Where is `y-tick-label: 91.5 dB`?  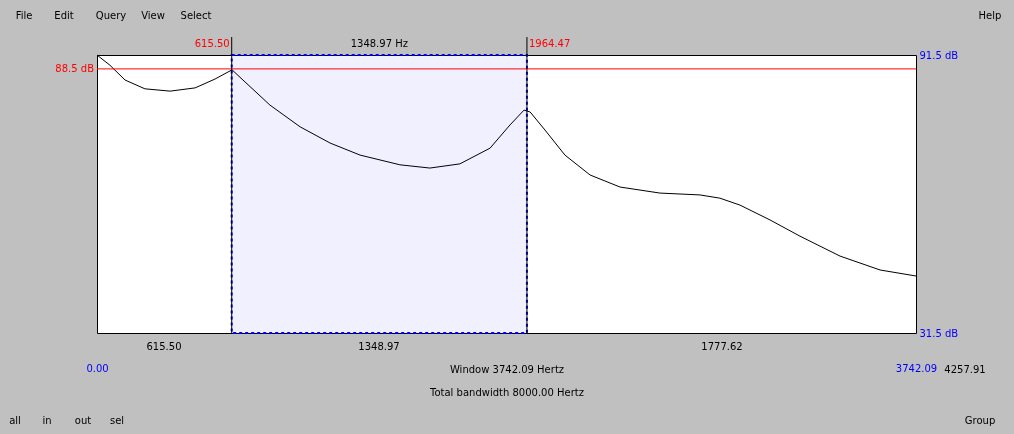 y-tick-label: 91.5 dB is located at coordinates (939, 55).